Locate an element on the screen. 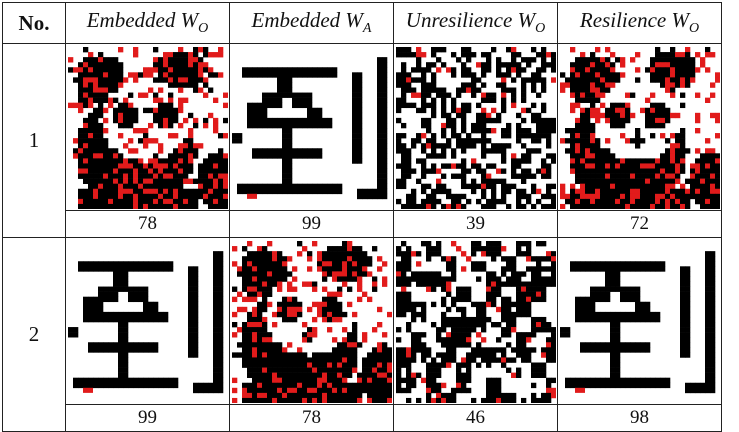  header-embedded-wo-main: Embedded W is located at coordinates (142, 20).